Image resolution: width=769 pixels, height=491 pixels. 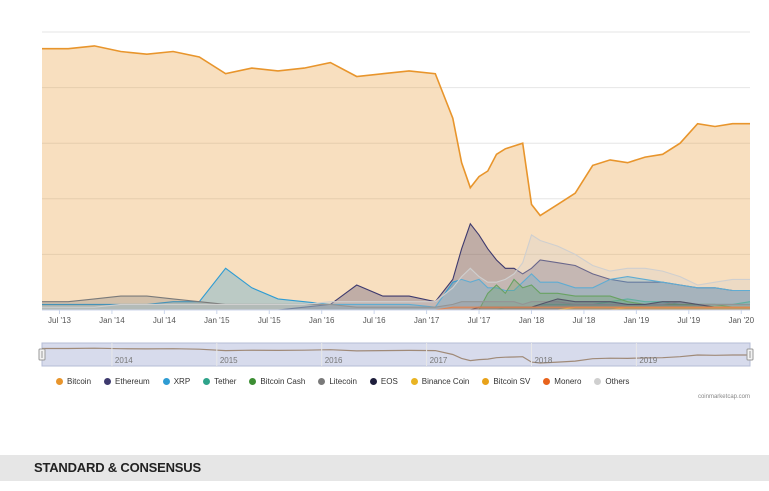 What do you see at coordinates (479, 320) in the screenshot?
I see `x-tick-label: Jul '17` at bounding box center [479, 320].